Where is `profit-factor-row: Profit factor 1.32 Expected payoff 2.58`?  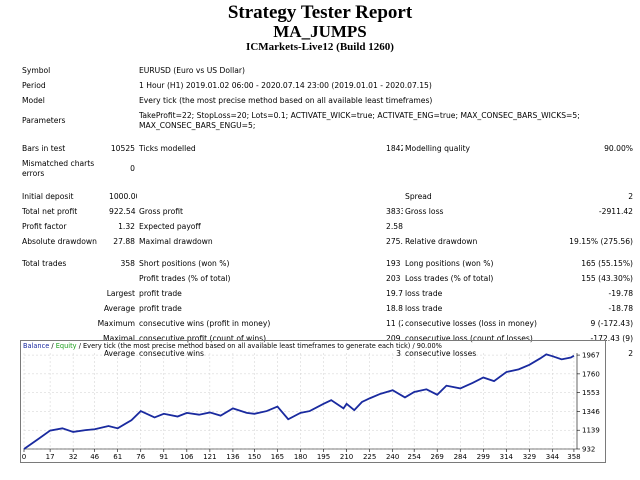 profit-factor-row: Profit factor 1.32 Expected payoff 2.58 is located at coordinates (327, 226).